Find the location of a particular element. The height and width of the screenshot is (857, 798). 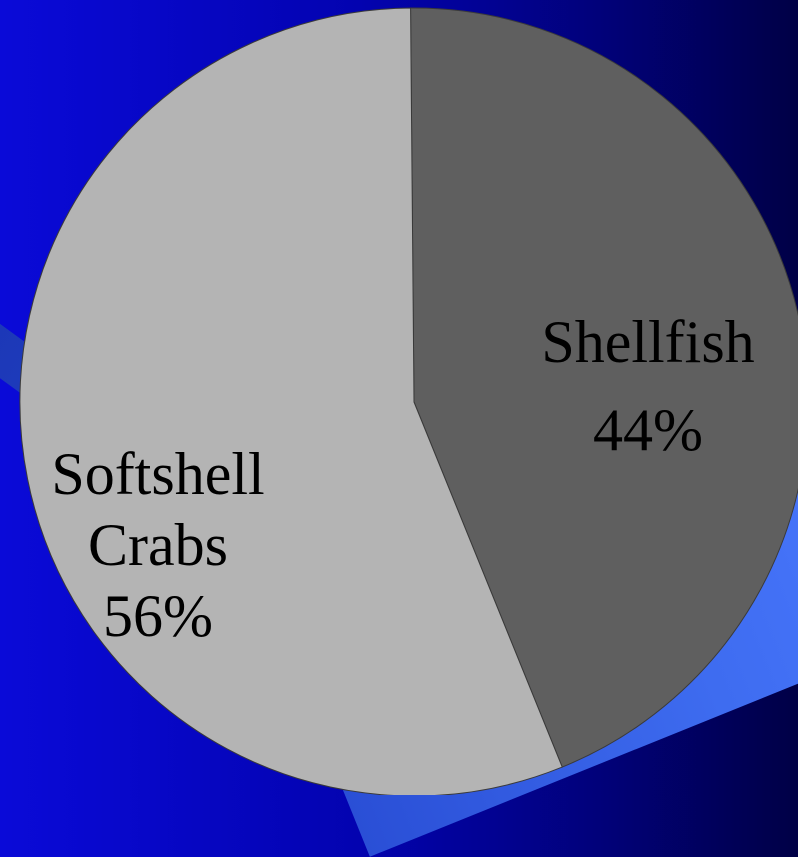

pie-slice-label-2: Softshell Crabs 56% is located at coordinates (157, 545).